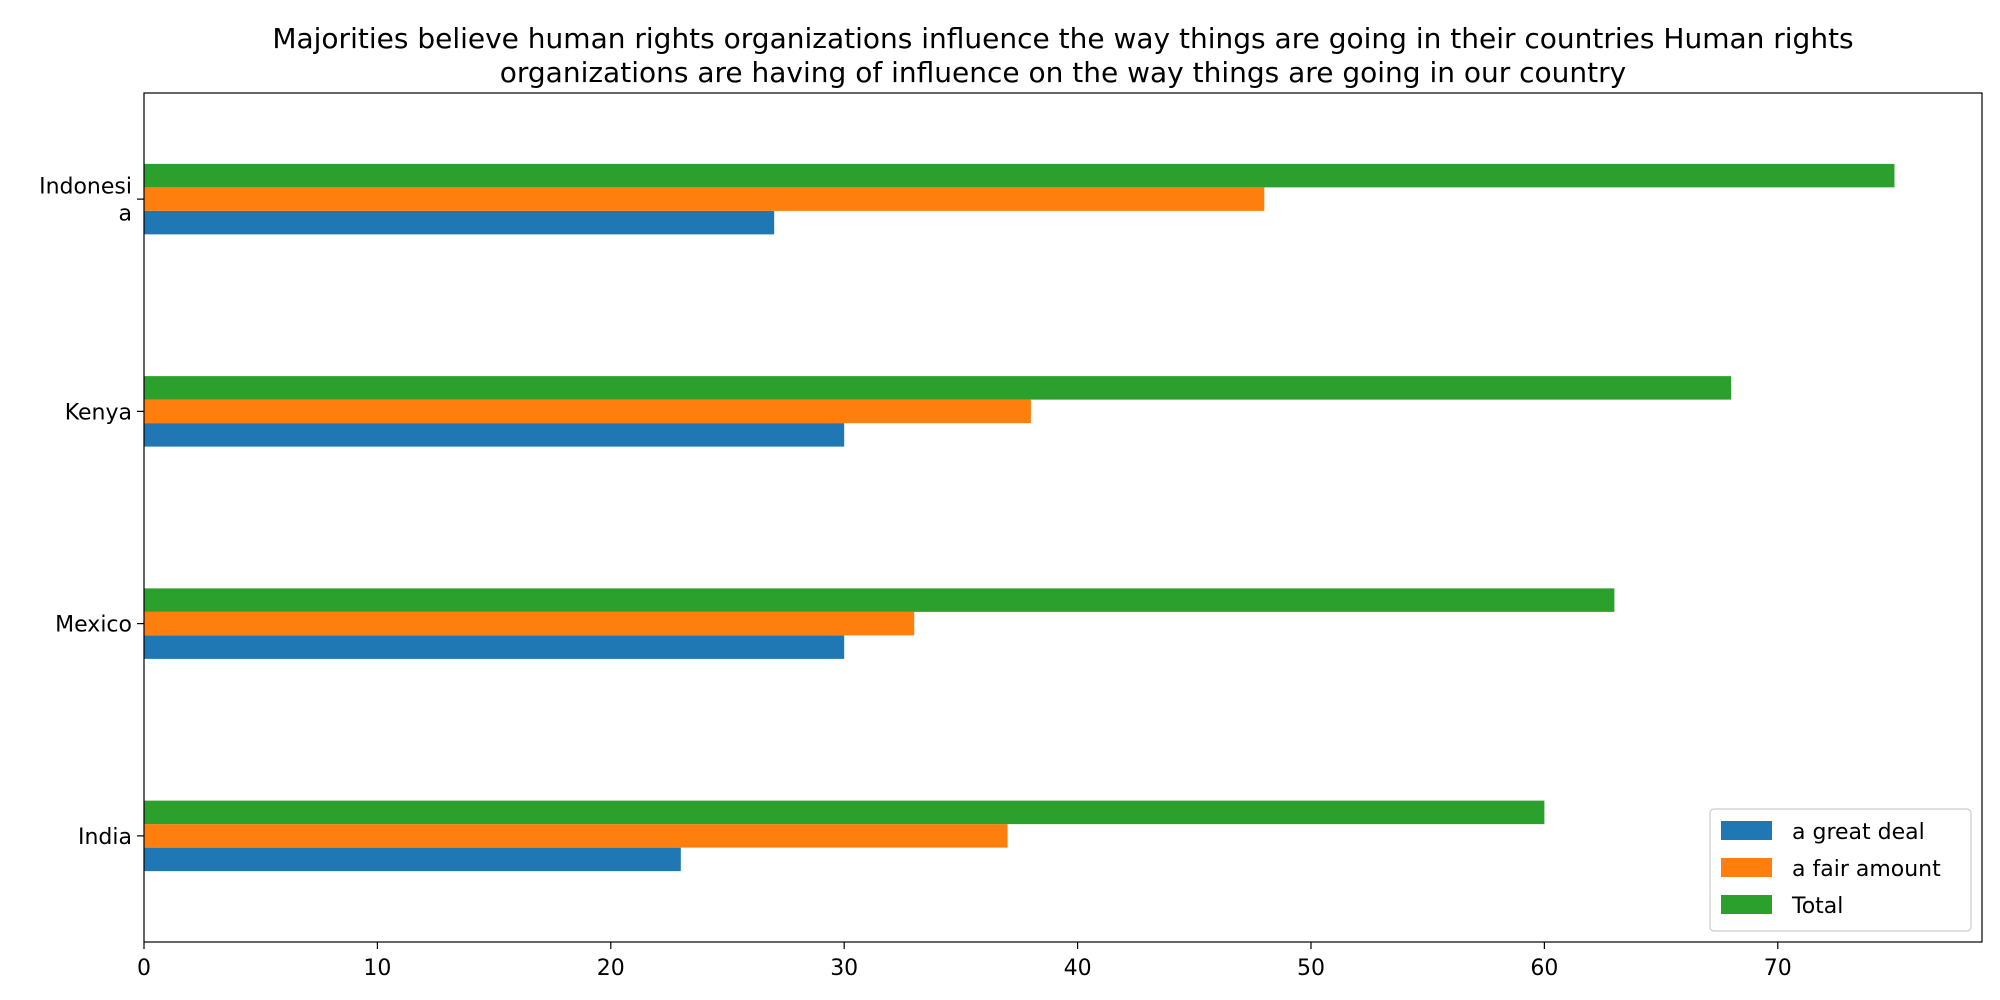 The image size is (2000, 1000). Describe the element at coordinates (1866, 869) in the screenshot. I see `legend-label-a-fair-amount: a fair amount` at that location.